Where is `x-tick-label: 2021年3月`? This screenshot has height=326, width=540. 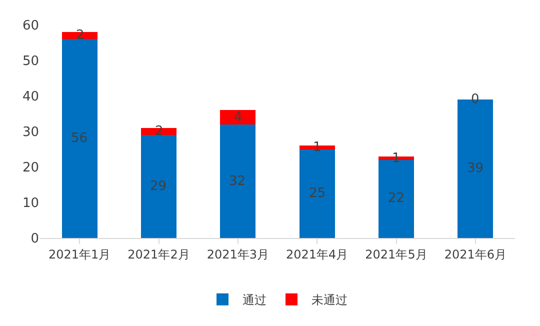
x-tick-label: 2021年3月 is located at coordinates (238, 254).